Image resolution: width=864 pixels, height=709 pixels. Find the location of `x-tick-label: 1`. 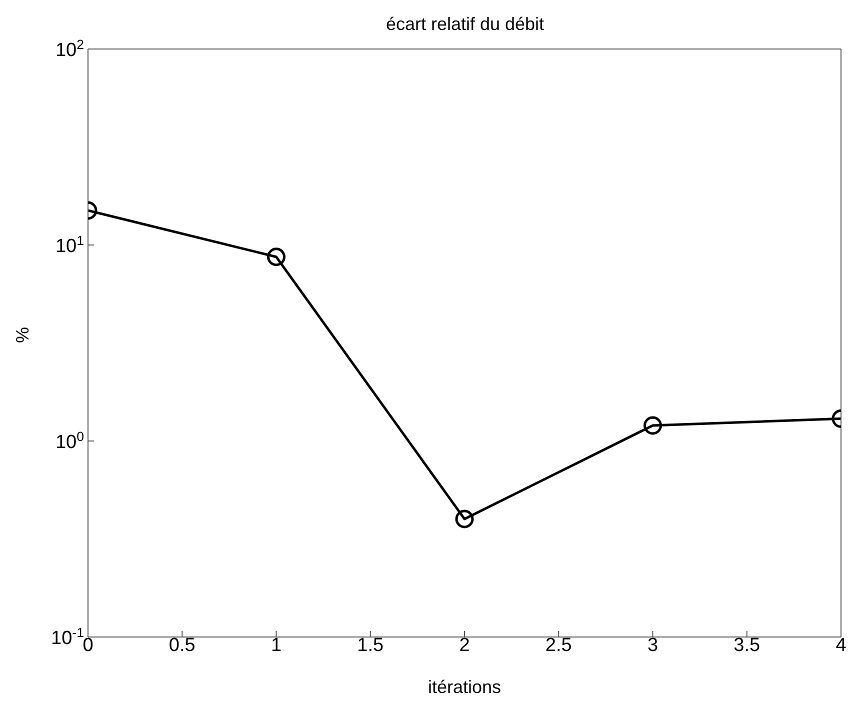

x-tick-label: 1 is located at coordinates (276, 645).